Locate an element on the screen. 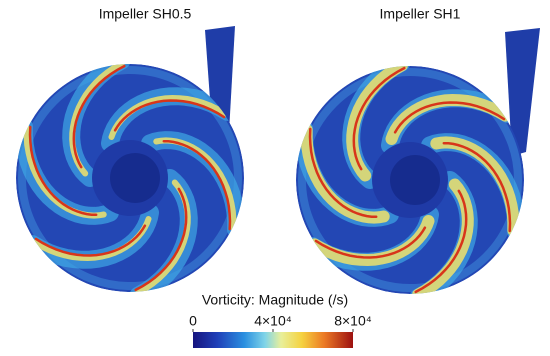  colorbar-tick-label: 0 is located at coordinates (193, 321).